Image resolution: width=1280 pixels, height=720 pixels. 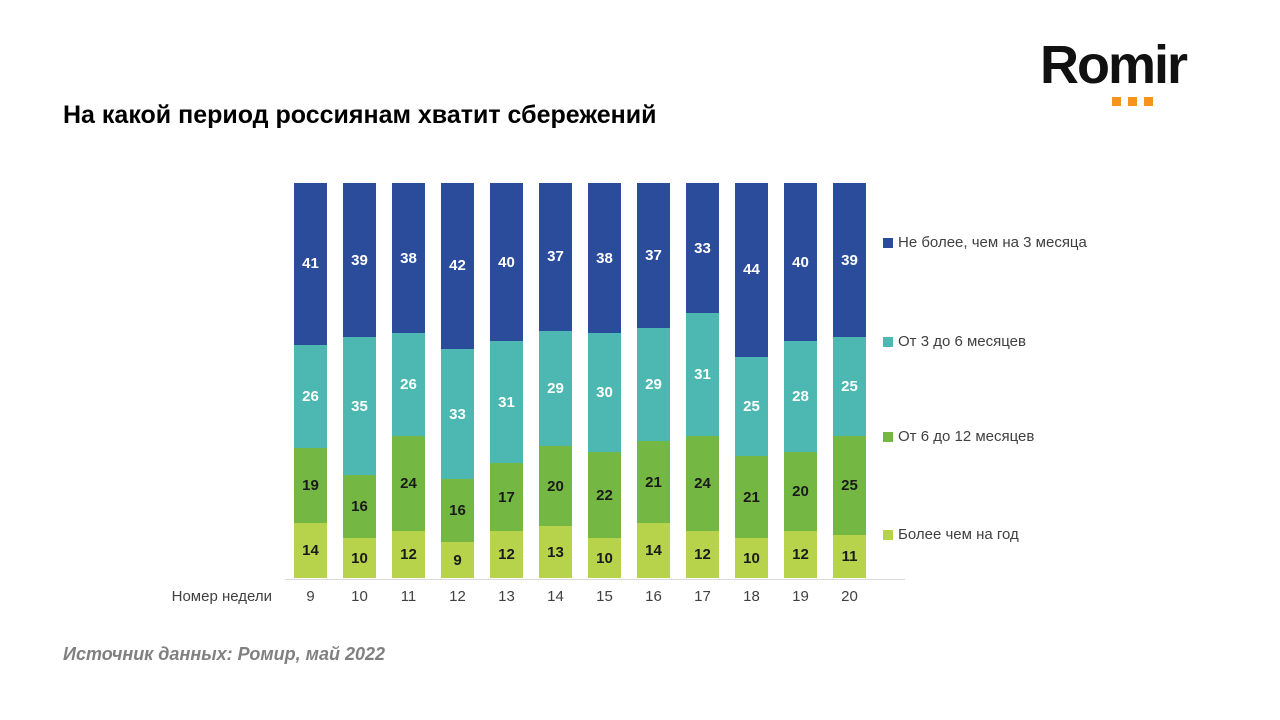 I want to click on bar-week-13: 40 31 17 12, so click(x=506, y=380).